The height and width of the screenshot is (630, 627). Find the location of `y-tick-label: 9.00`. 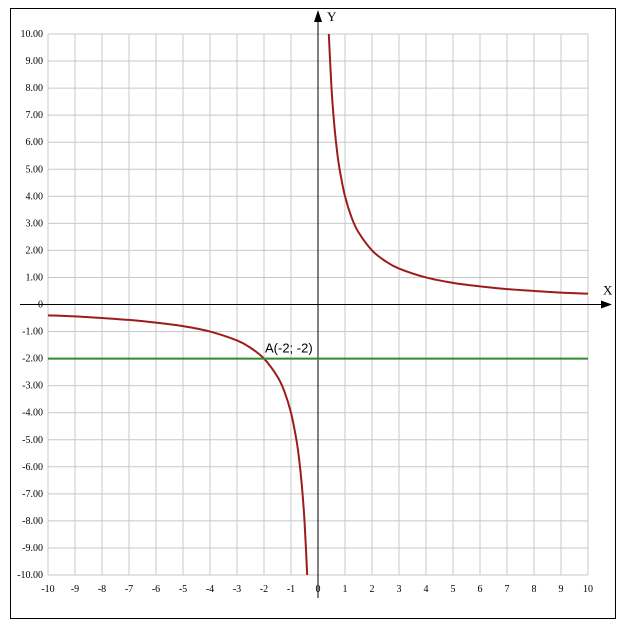

y-tick-label: 9.00 is located at coordinates (35, 61).